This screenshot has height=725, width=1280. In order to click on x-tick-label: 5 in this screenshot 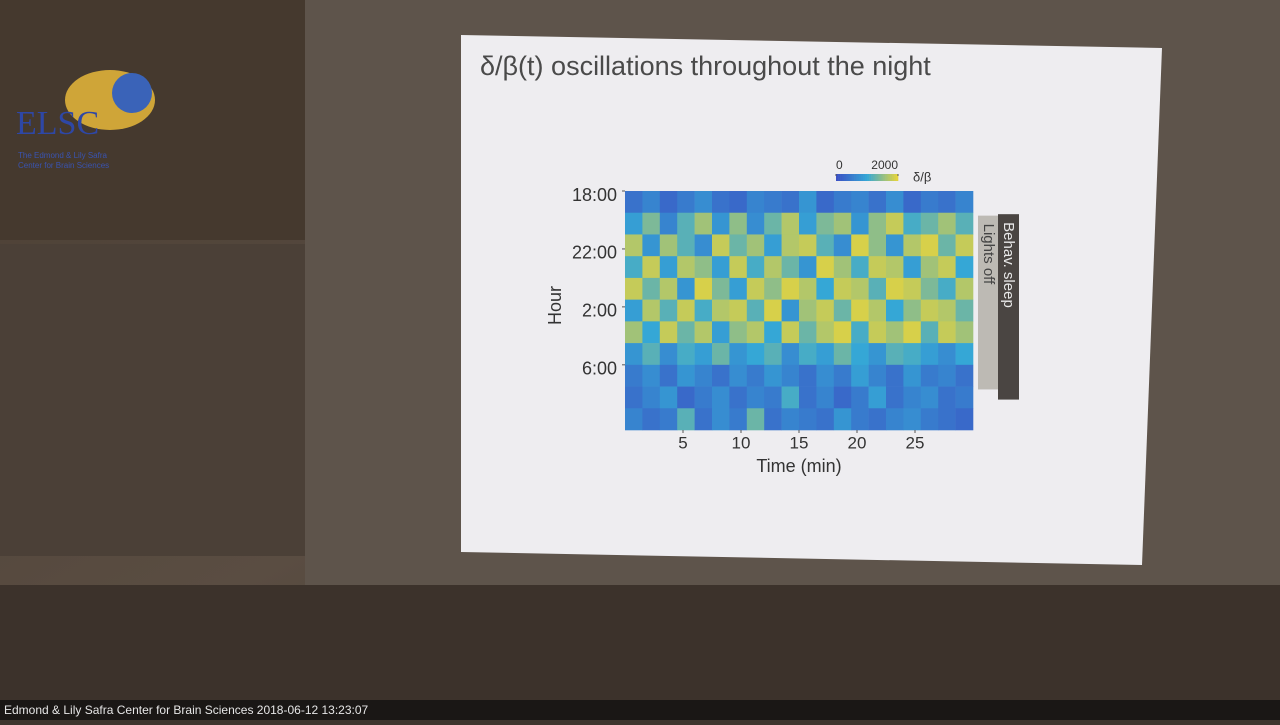, I will do `click(682, 442)`.